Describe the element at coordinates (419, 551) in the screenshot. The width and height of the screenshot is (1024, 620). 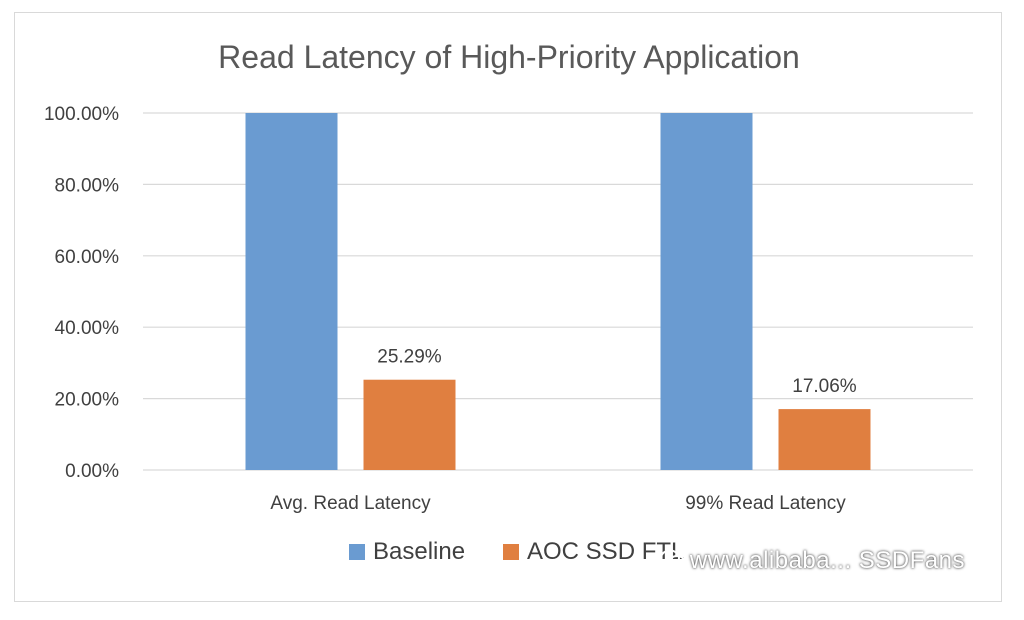
I see `legend-label: Baseline` at that location.